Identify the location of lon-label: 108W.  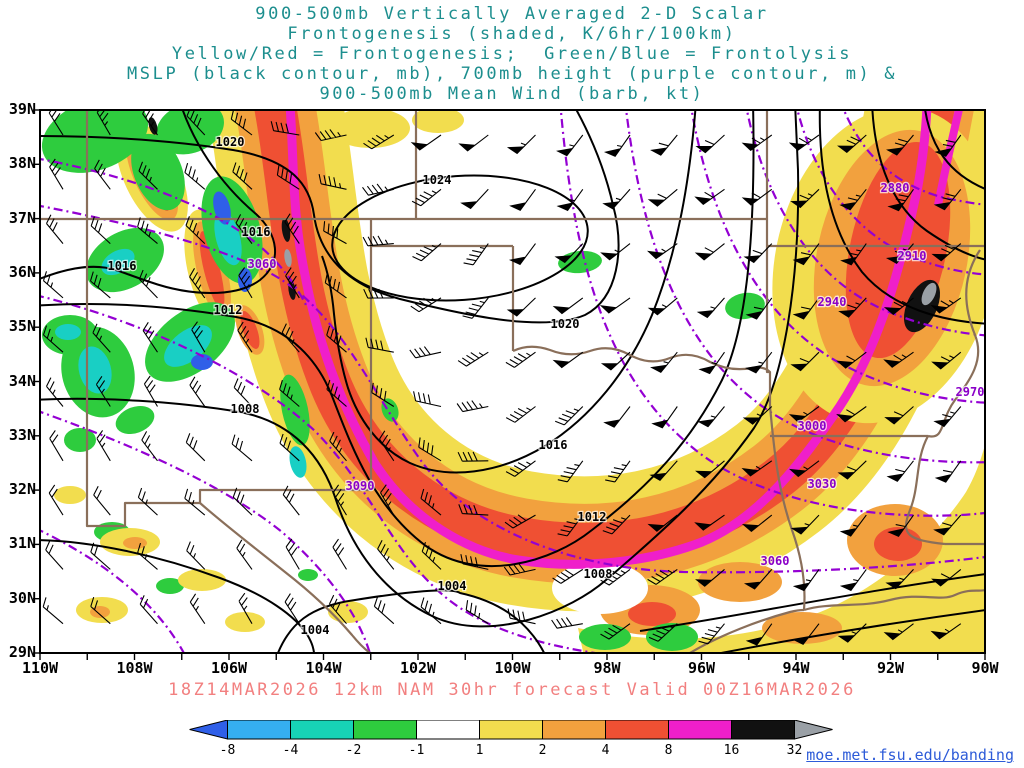
(134, 668).